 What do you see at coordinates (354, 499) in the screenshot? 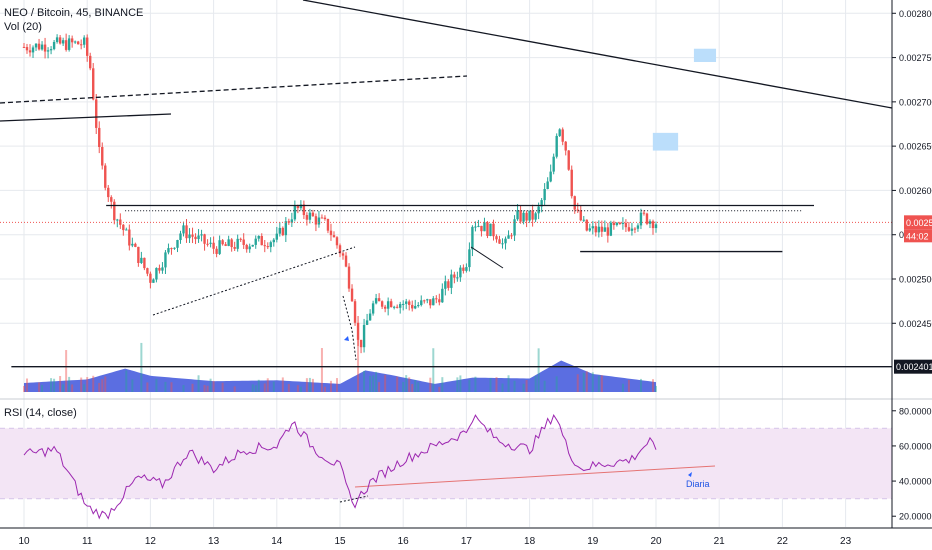
I see `rsi-support-dotted` at bounding box center [354, 499].